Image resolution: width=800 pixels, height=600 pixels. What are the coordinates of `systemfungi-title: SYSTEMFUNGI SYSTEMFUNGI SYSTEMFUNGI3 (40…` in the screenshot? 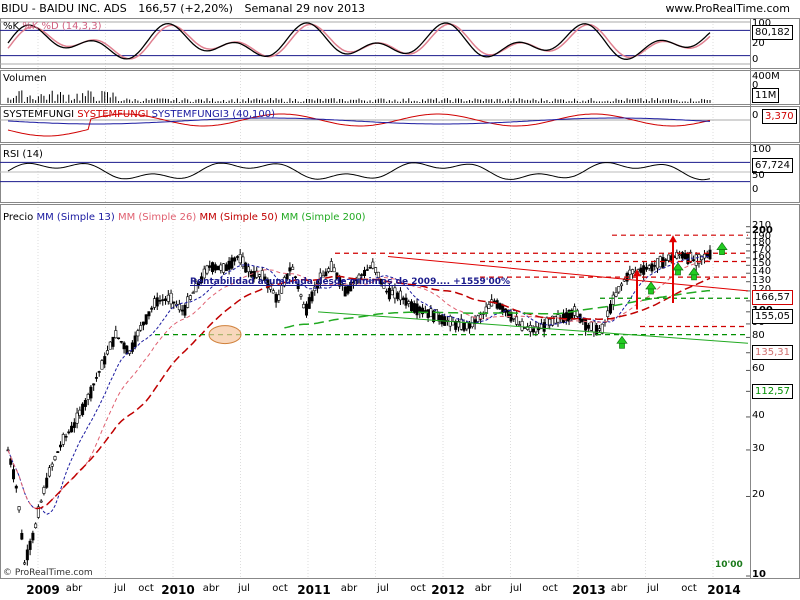 It's located at (139, 114).